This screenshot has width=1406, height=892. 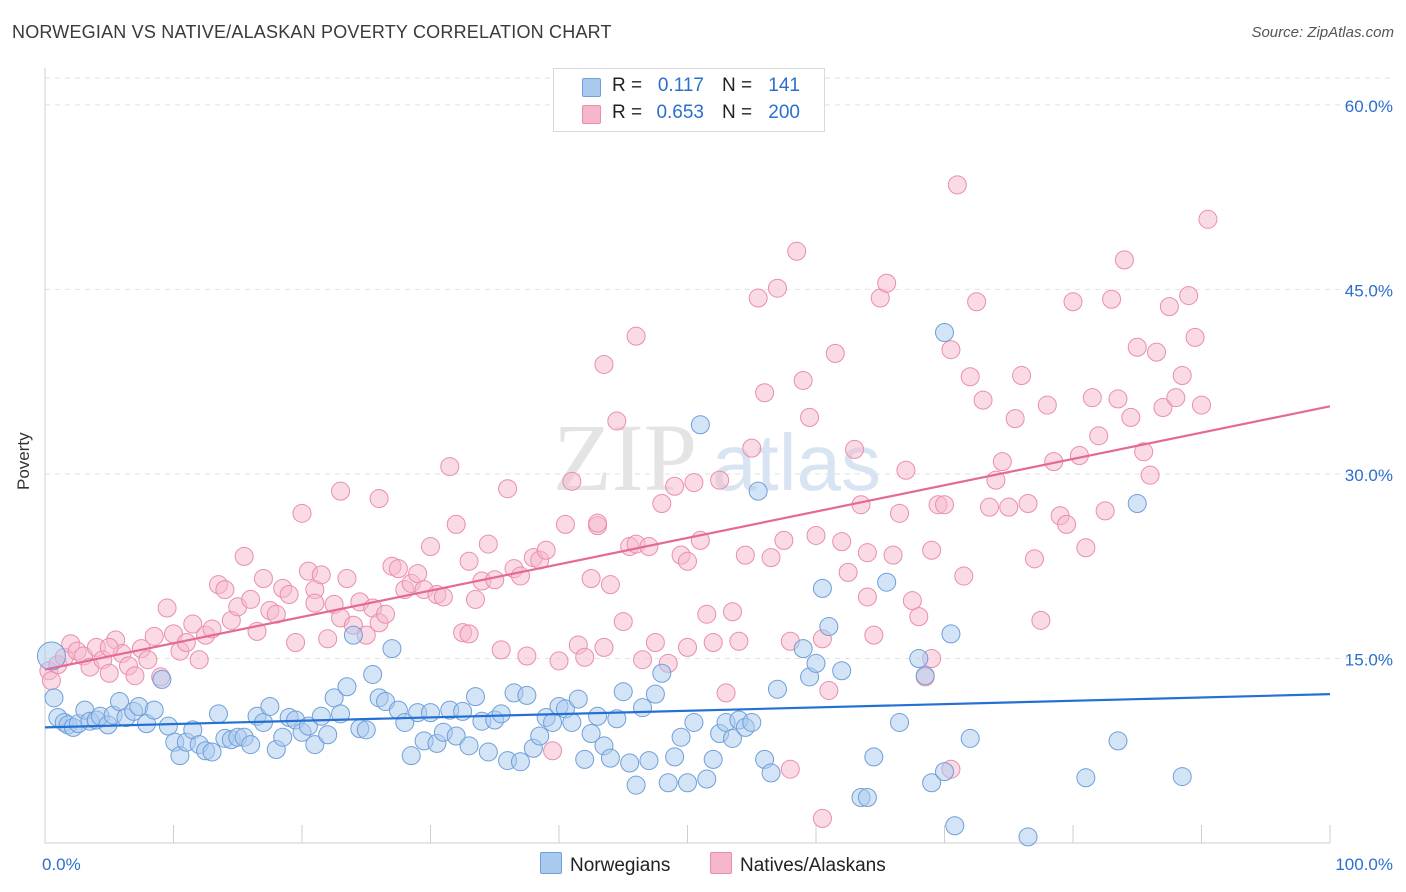 What do you see at coordinates (591, 87) in the screenshot?
I see `legend-swatch-norwegians` at bounding box center [591, 87].